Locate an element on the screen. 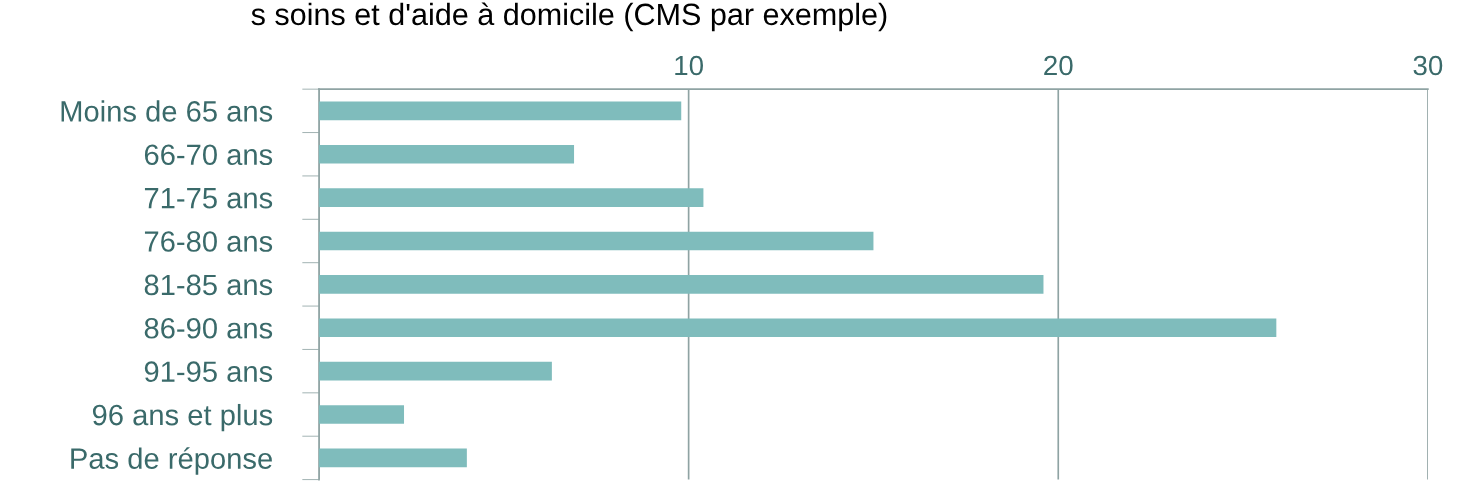 This screenshot has width=1460, height=482. y-tick-label: Pas de réponse is located at coordinates (171, 461).